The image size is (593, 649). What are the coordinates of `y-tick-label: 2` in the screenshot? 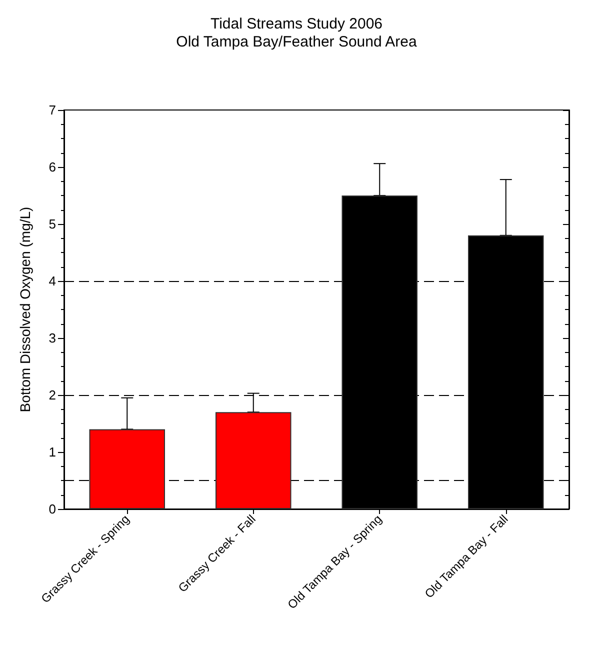 It's located at (52, 395).